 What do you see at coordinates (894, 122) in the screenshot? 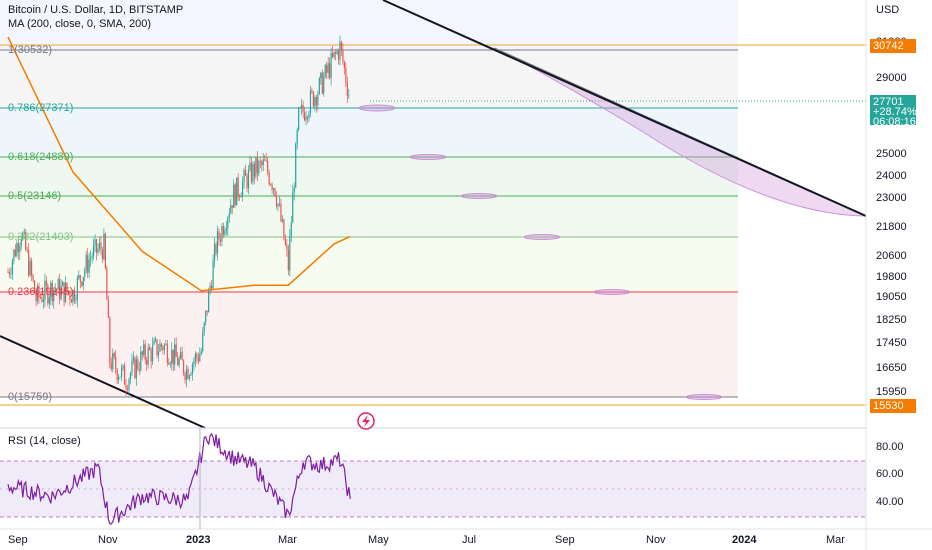
I see `bar-countdown: 06:08:16` at bounding box center [894, 122].